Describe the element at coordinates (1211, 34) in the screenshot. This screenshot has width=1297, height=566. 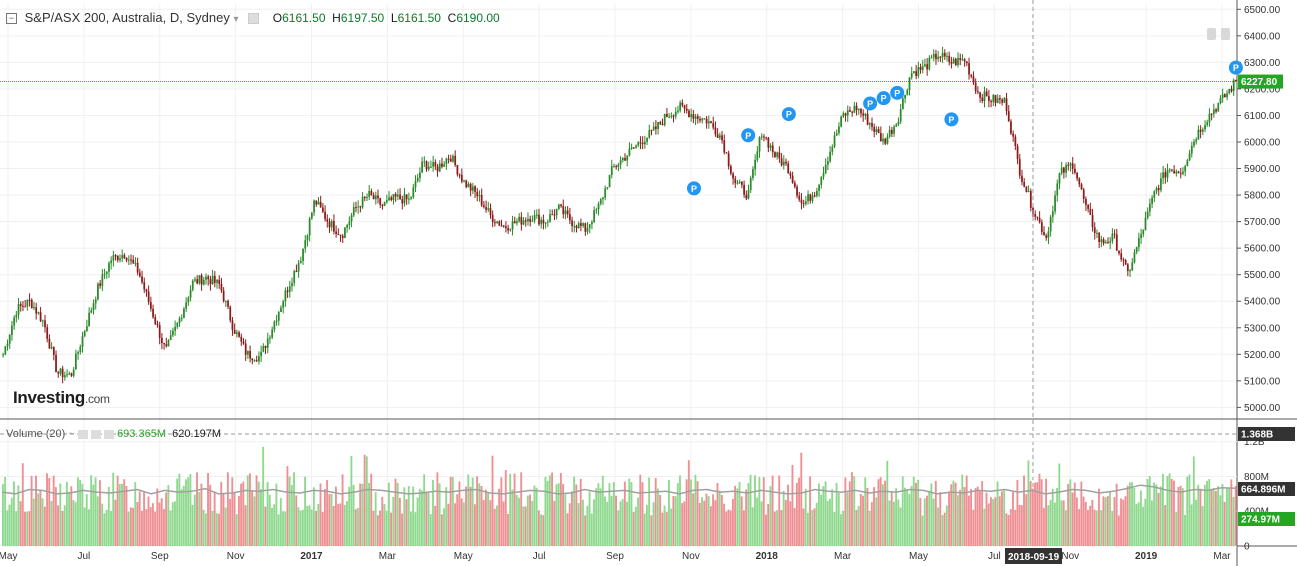
I see `pause-icon` at that location.